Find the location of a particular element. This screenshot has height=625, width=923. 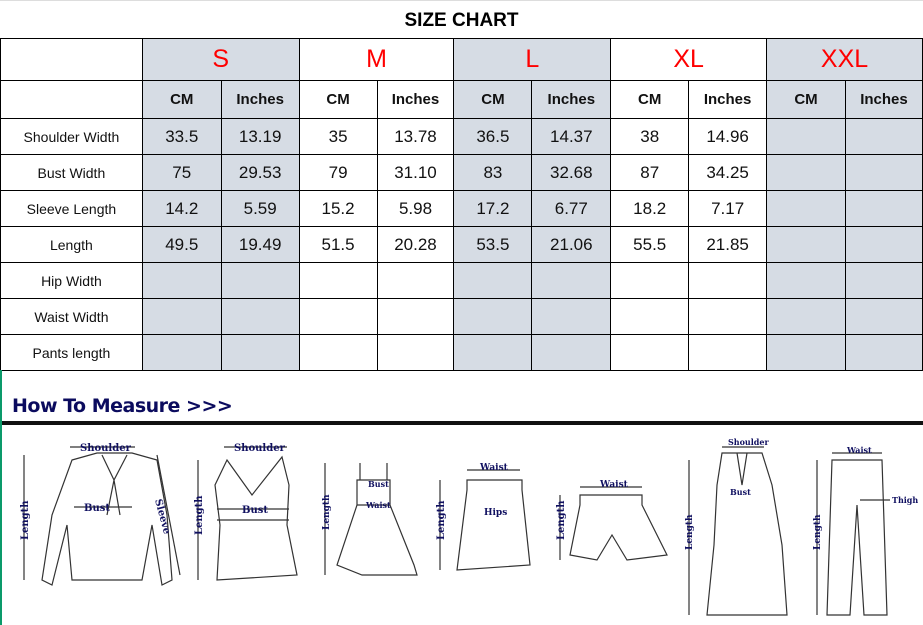

value-cell: 36.5 is located at coordinates (493, 136).